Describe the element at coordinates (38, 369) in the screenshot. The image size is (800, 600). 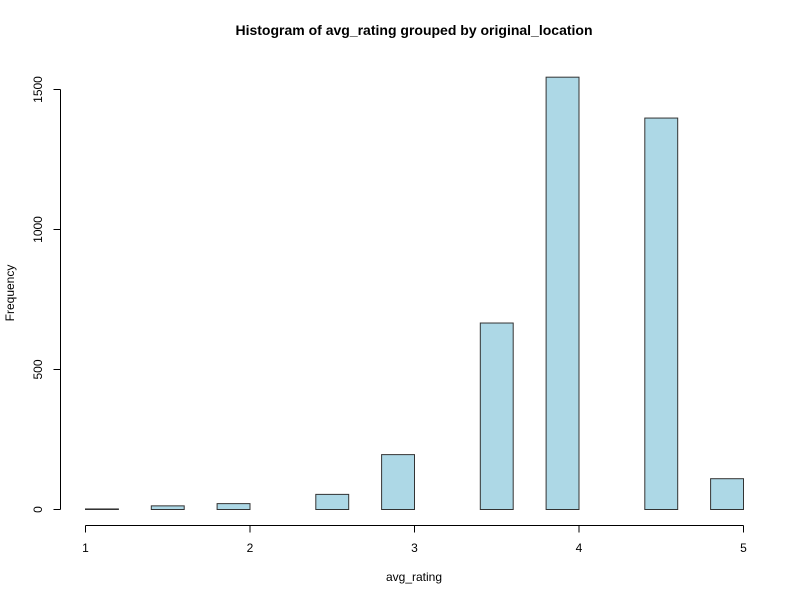
I see `y-tick-label: 500` at that location.